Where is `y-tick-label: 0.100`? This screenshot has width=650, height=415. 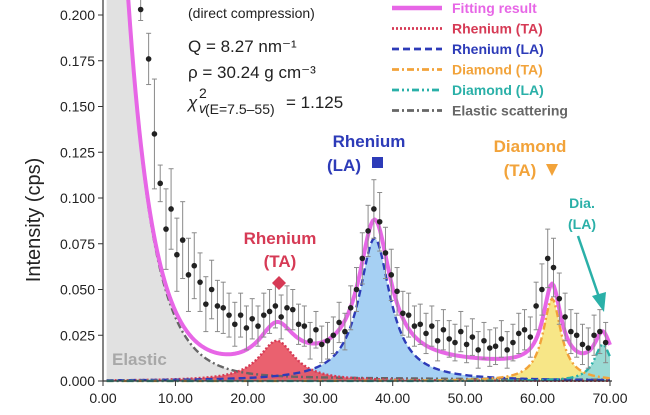
y-tick-label: 0.100 is located at coordinates (77, 198).